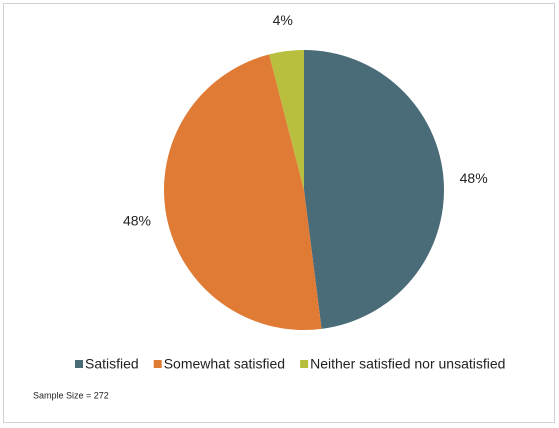 The width and height of the screenshot is (559, 428). Describe the element at coordinates (112, 364) in the screenshot. I see `legend-label: Satisfied` at that location.